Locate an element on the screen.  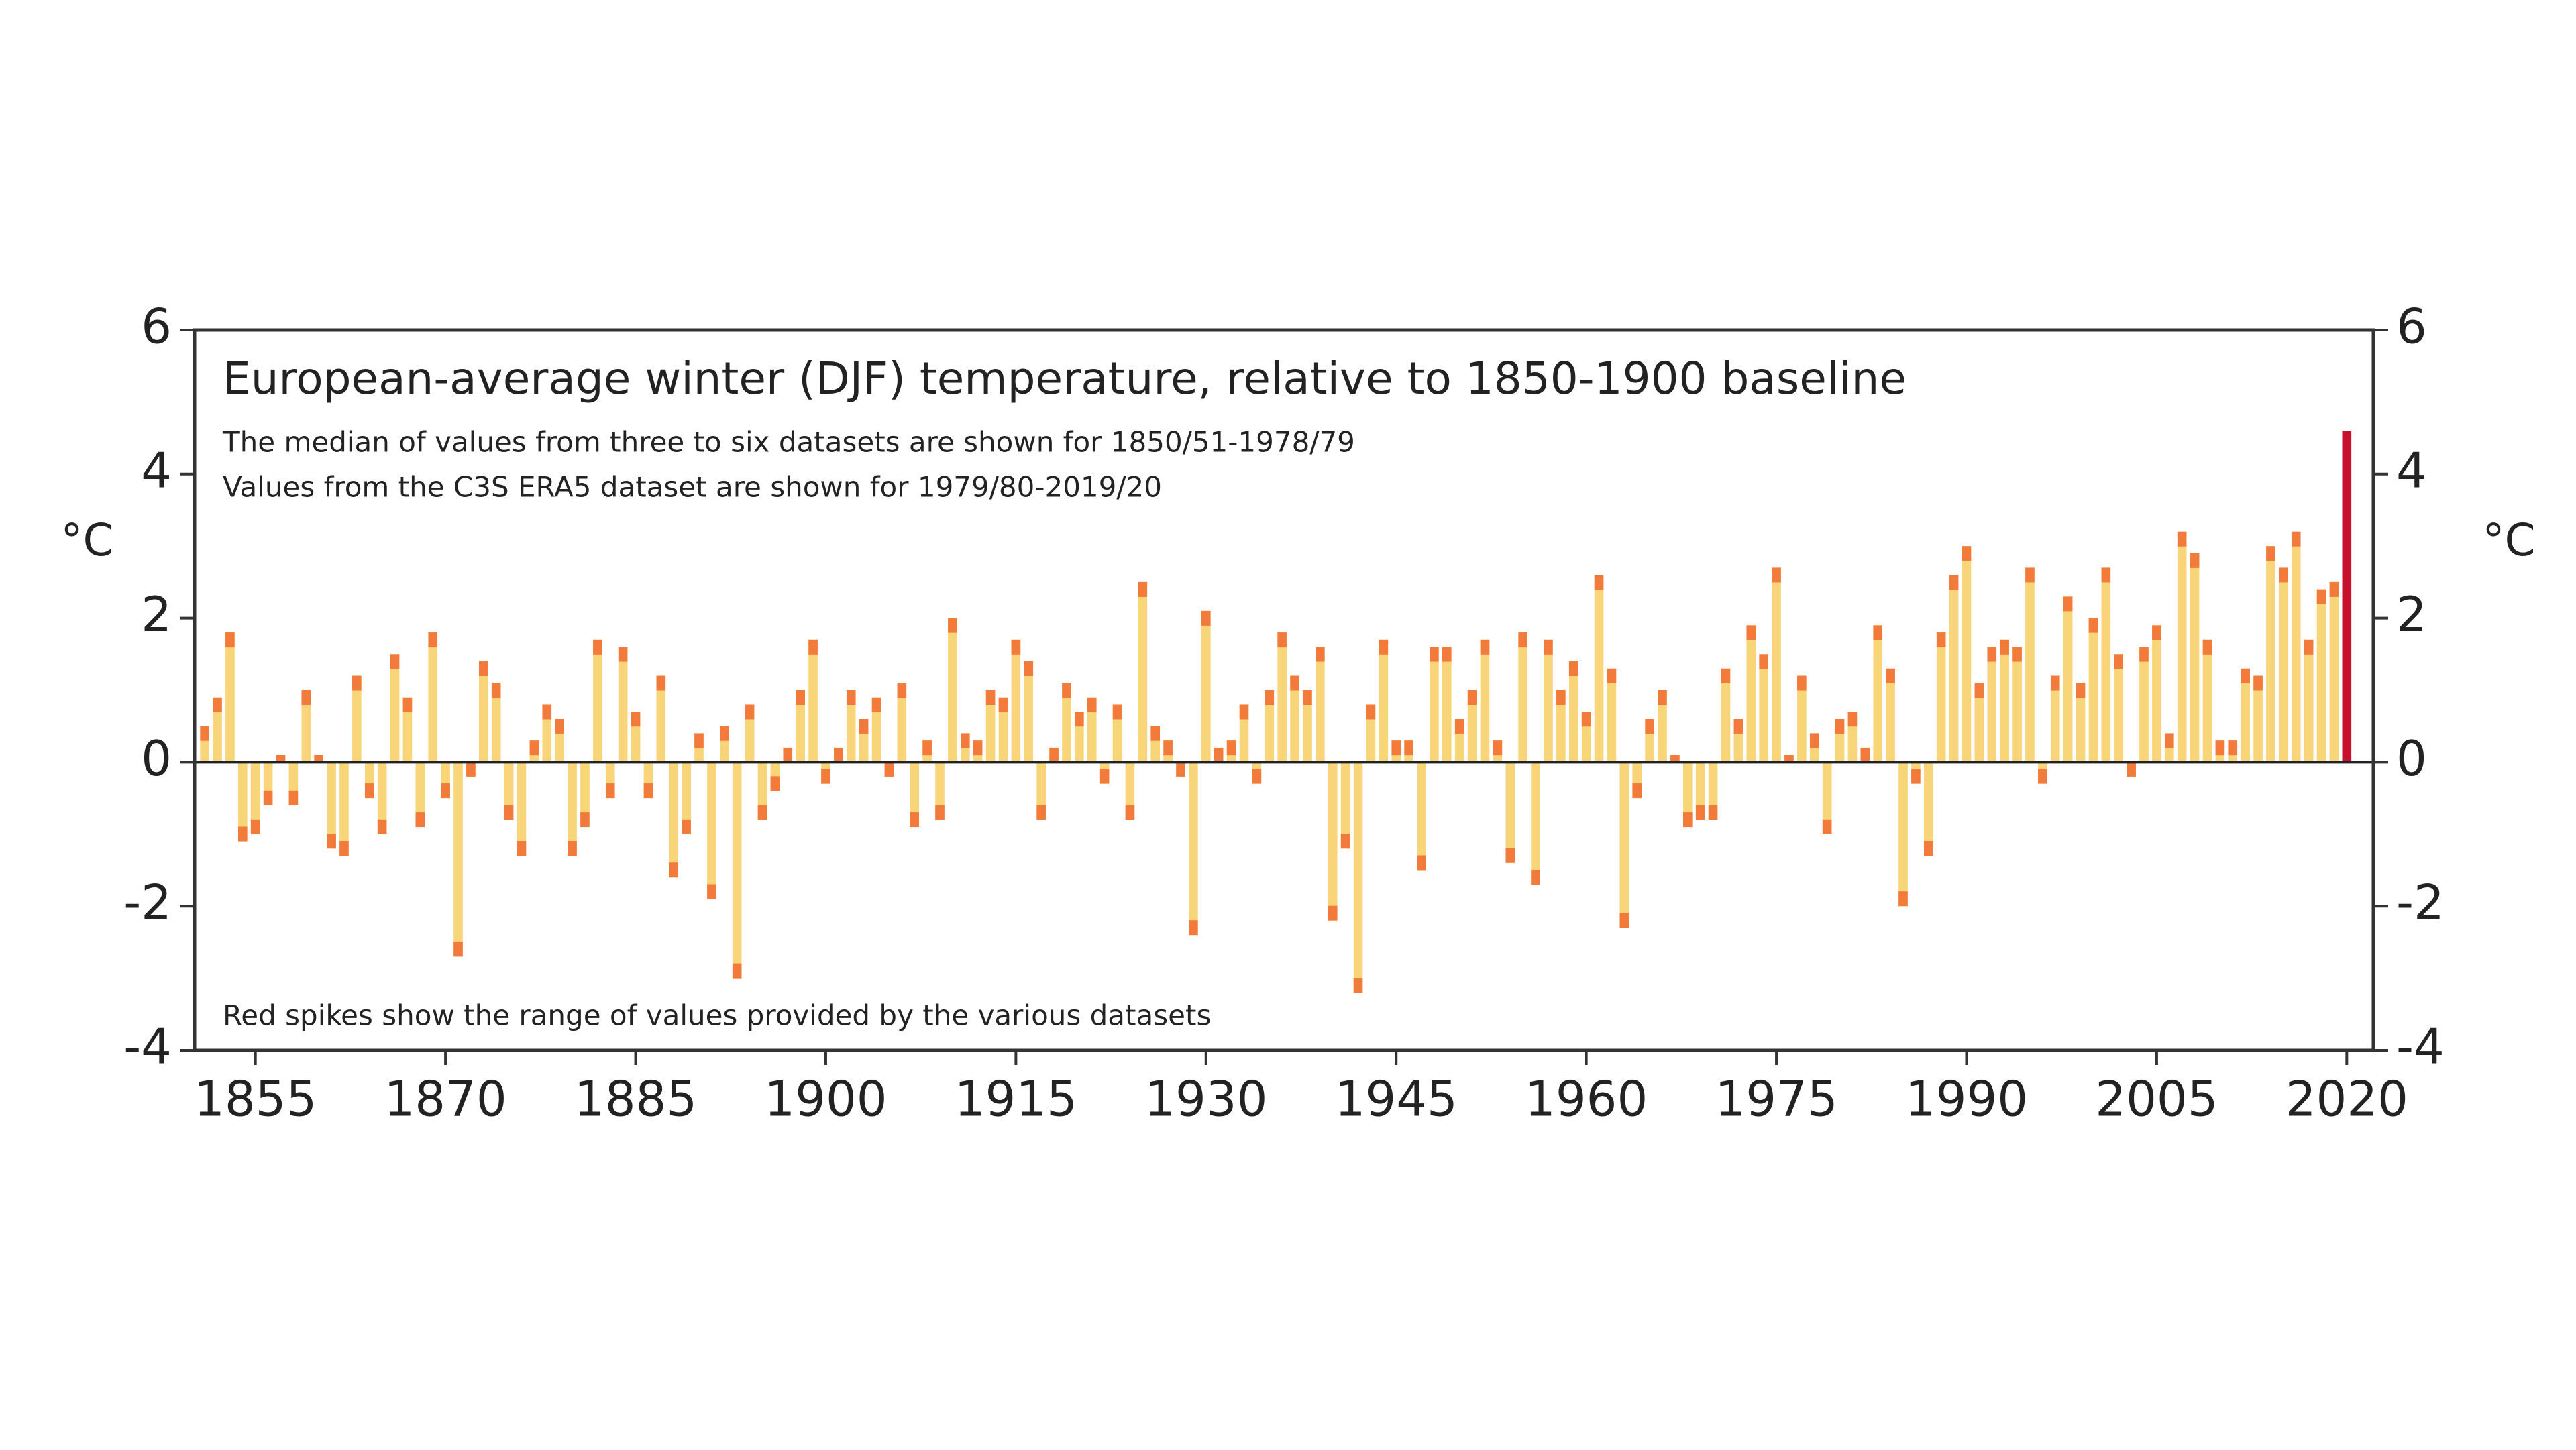
y2-tick-label: 0 is located at coordinates (2411, 758).